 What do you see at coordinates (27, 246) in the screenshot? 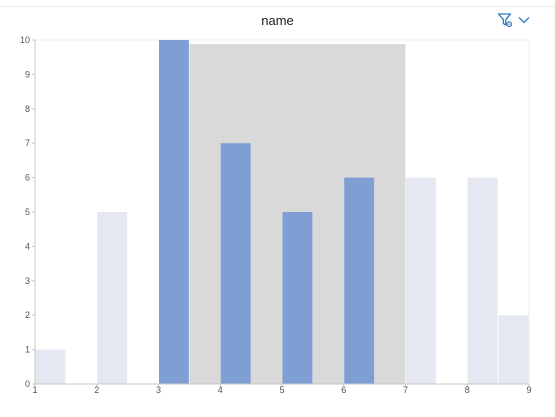
I see `y-tick-label: 4` at bounding box center [27, 246].